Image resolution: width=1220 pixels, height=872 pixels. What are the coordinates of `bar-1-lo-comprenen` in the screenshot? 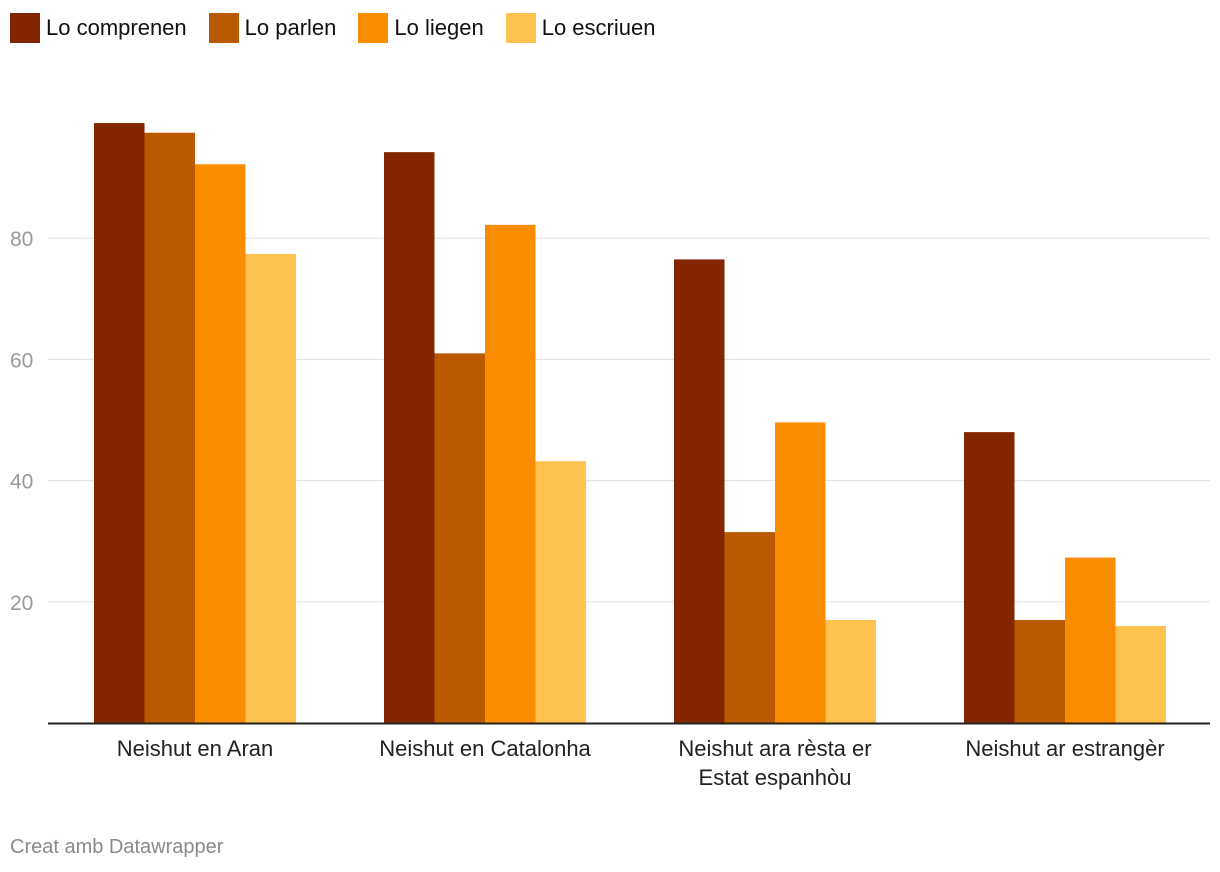 It's located at (119, 423).